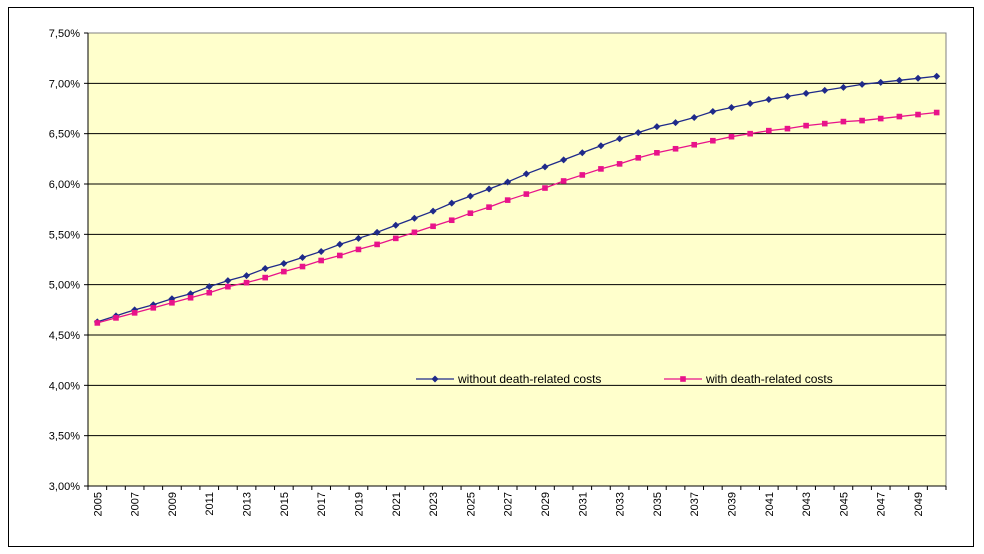  I want to click on x-tick-label: 2011, so click(210, 504).